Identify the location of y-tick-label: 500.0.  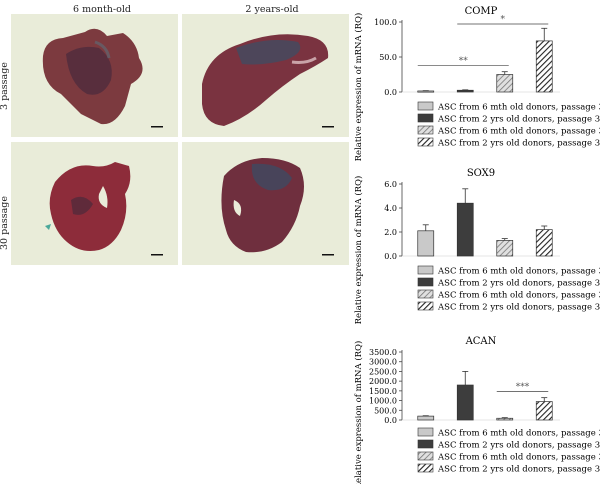
(385, 410).